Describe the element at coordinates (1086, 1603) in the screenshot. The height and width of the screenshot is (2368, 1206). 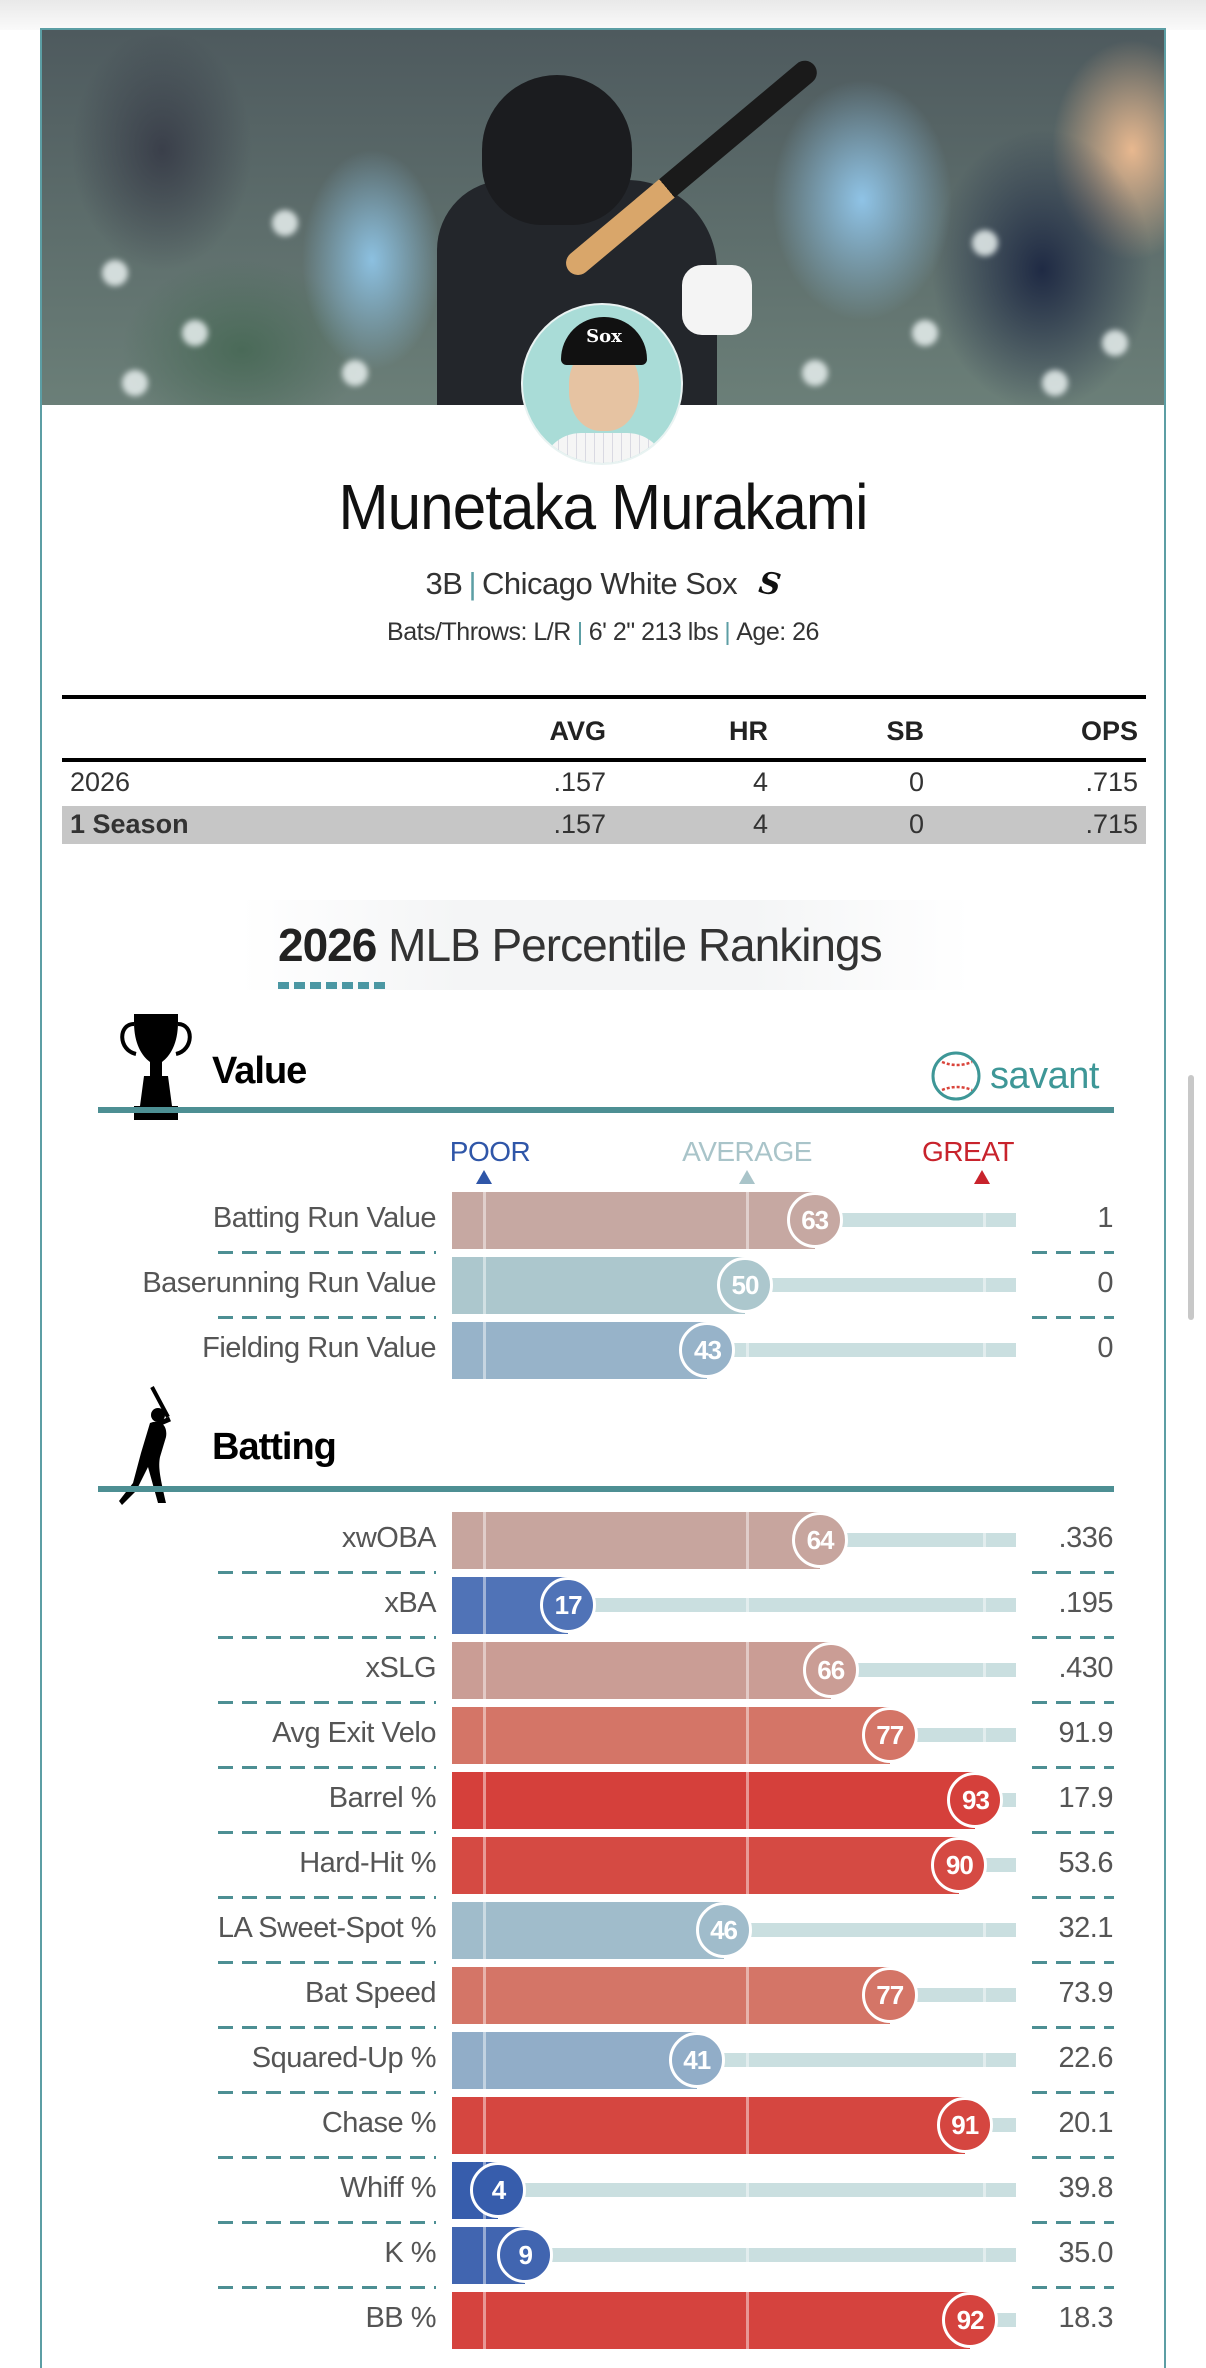
I see `metric-value: .195` at that location.